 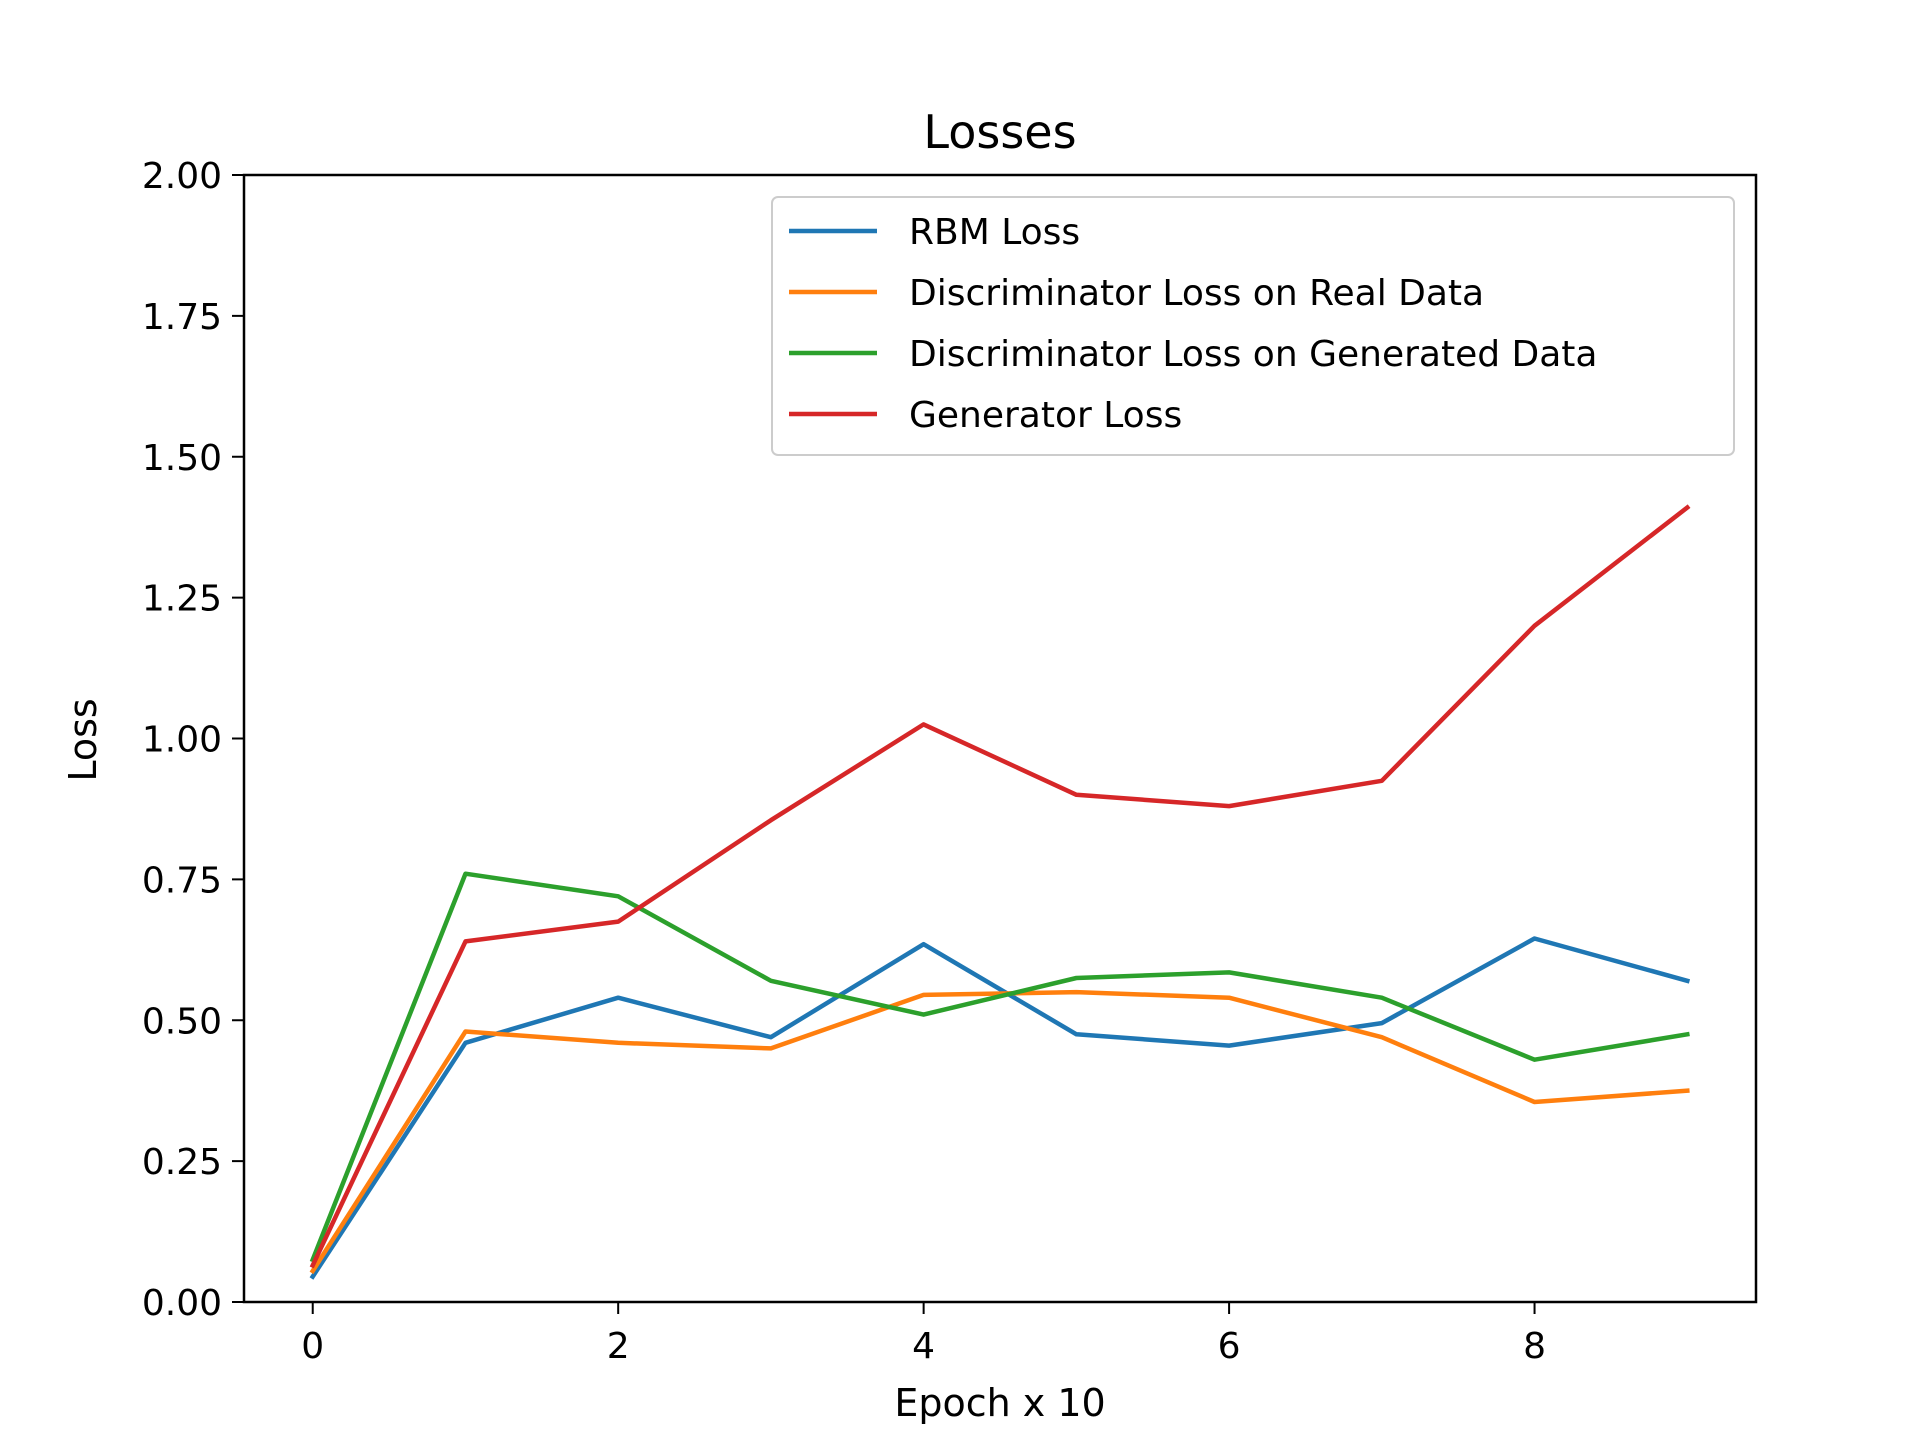 I want to click on y-tick-label: 0.00, so click(x=182, y=1303).